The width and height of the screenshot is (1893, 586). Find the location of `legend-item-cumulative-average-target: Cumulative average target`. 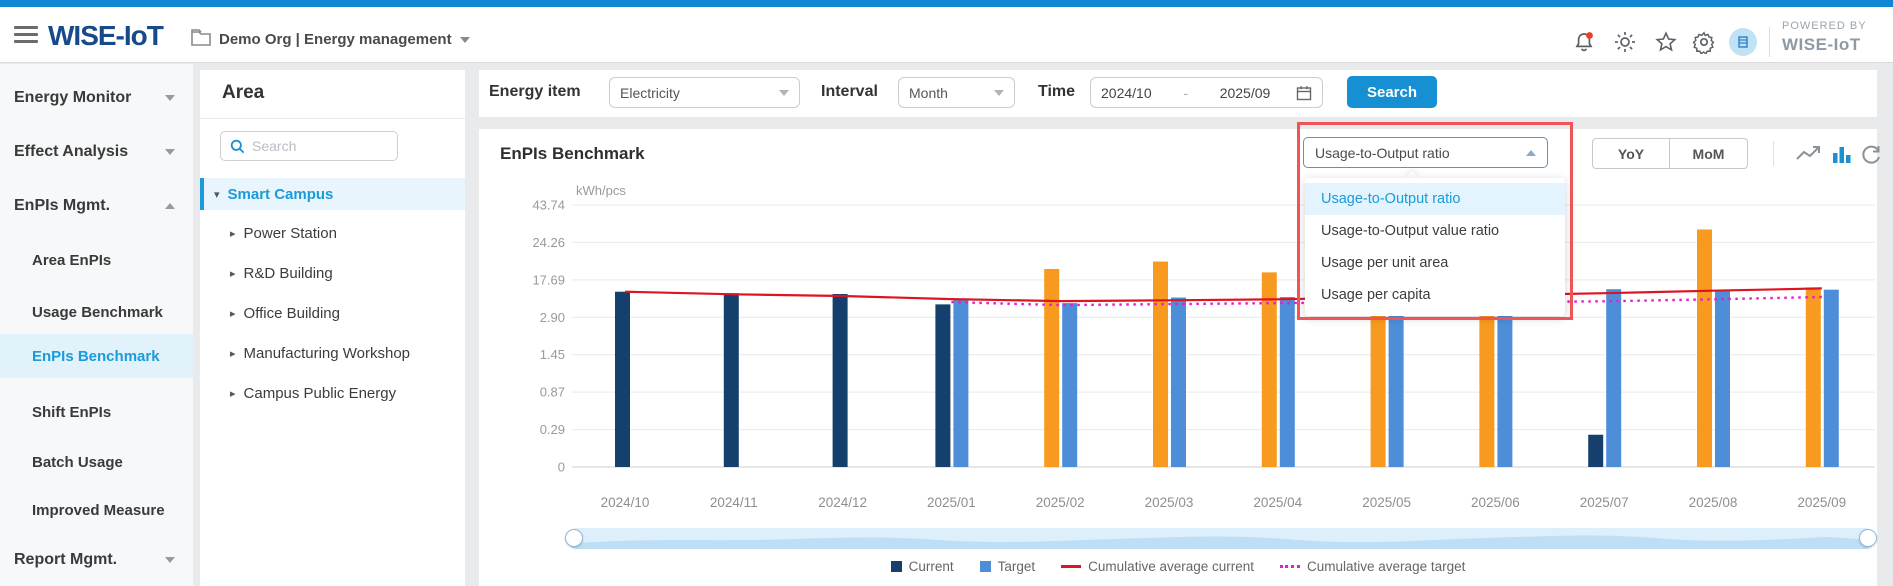

legend-item-cumulative-average-target: Cumulative average target is located at coordinates (1372, 566).